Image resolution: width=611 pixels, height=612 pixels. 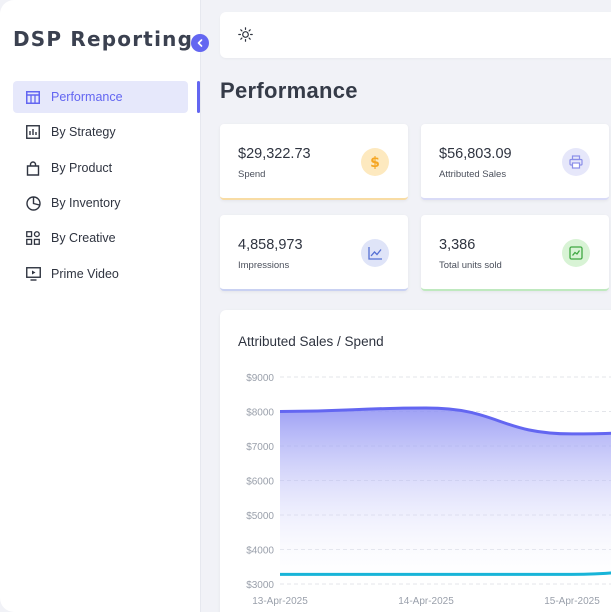 I want to click on line-chart-icon, so click(x=375, y=253).